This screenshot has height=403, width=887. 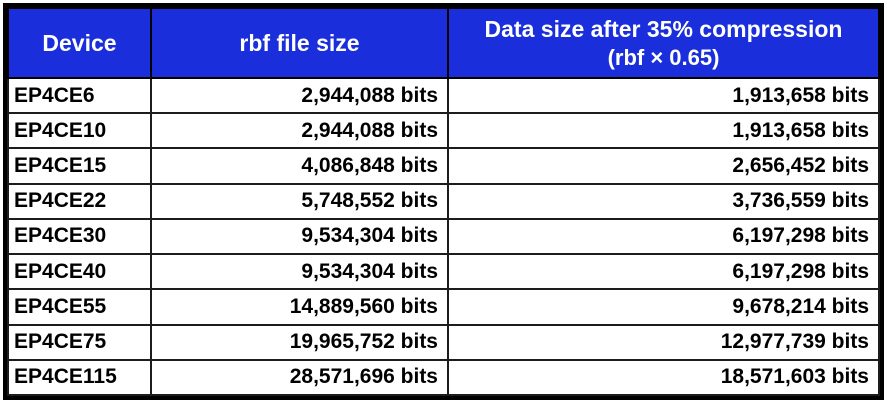 I want to click on table-row: EP4CE6 2,944,088 bits 1,913,658 bits, so click(x=443, y=95).